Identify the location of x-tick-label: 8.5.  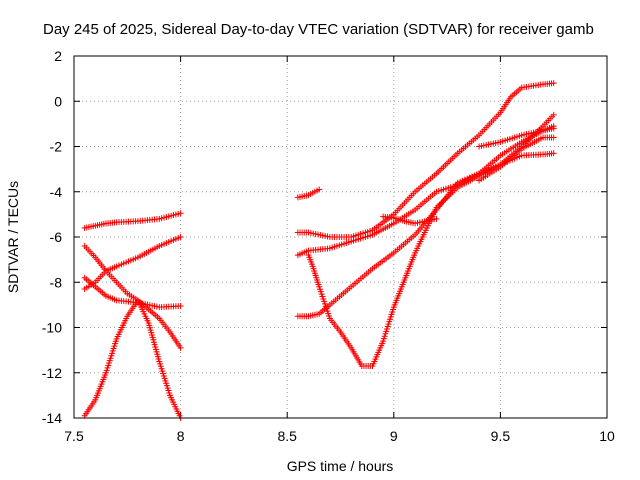
(287, 436).